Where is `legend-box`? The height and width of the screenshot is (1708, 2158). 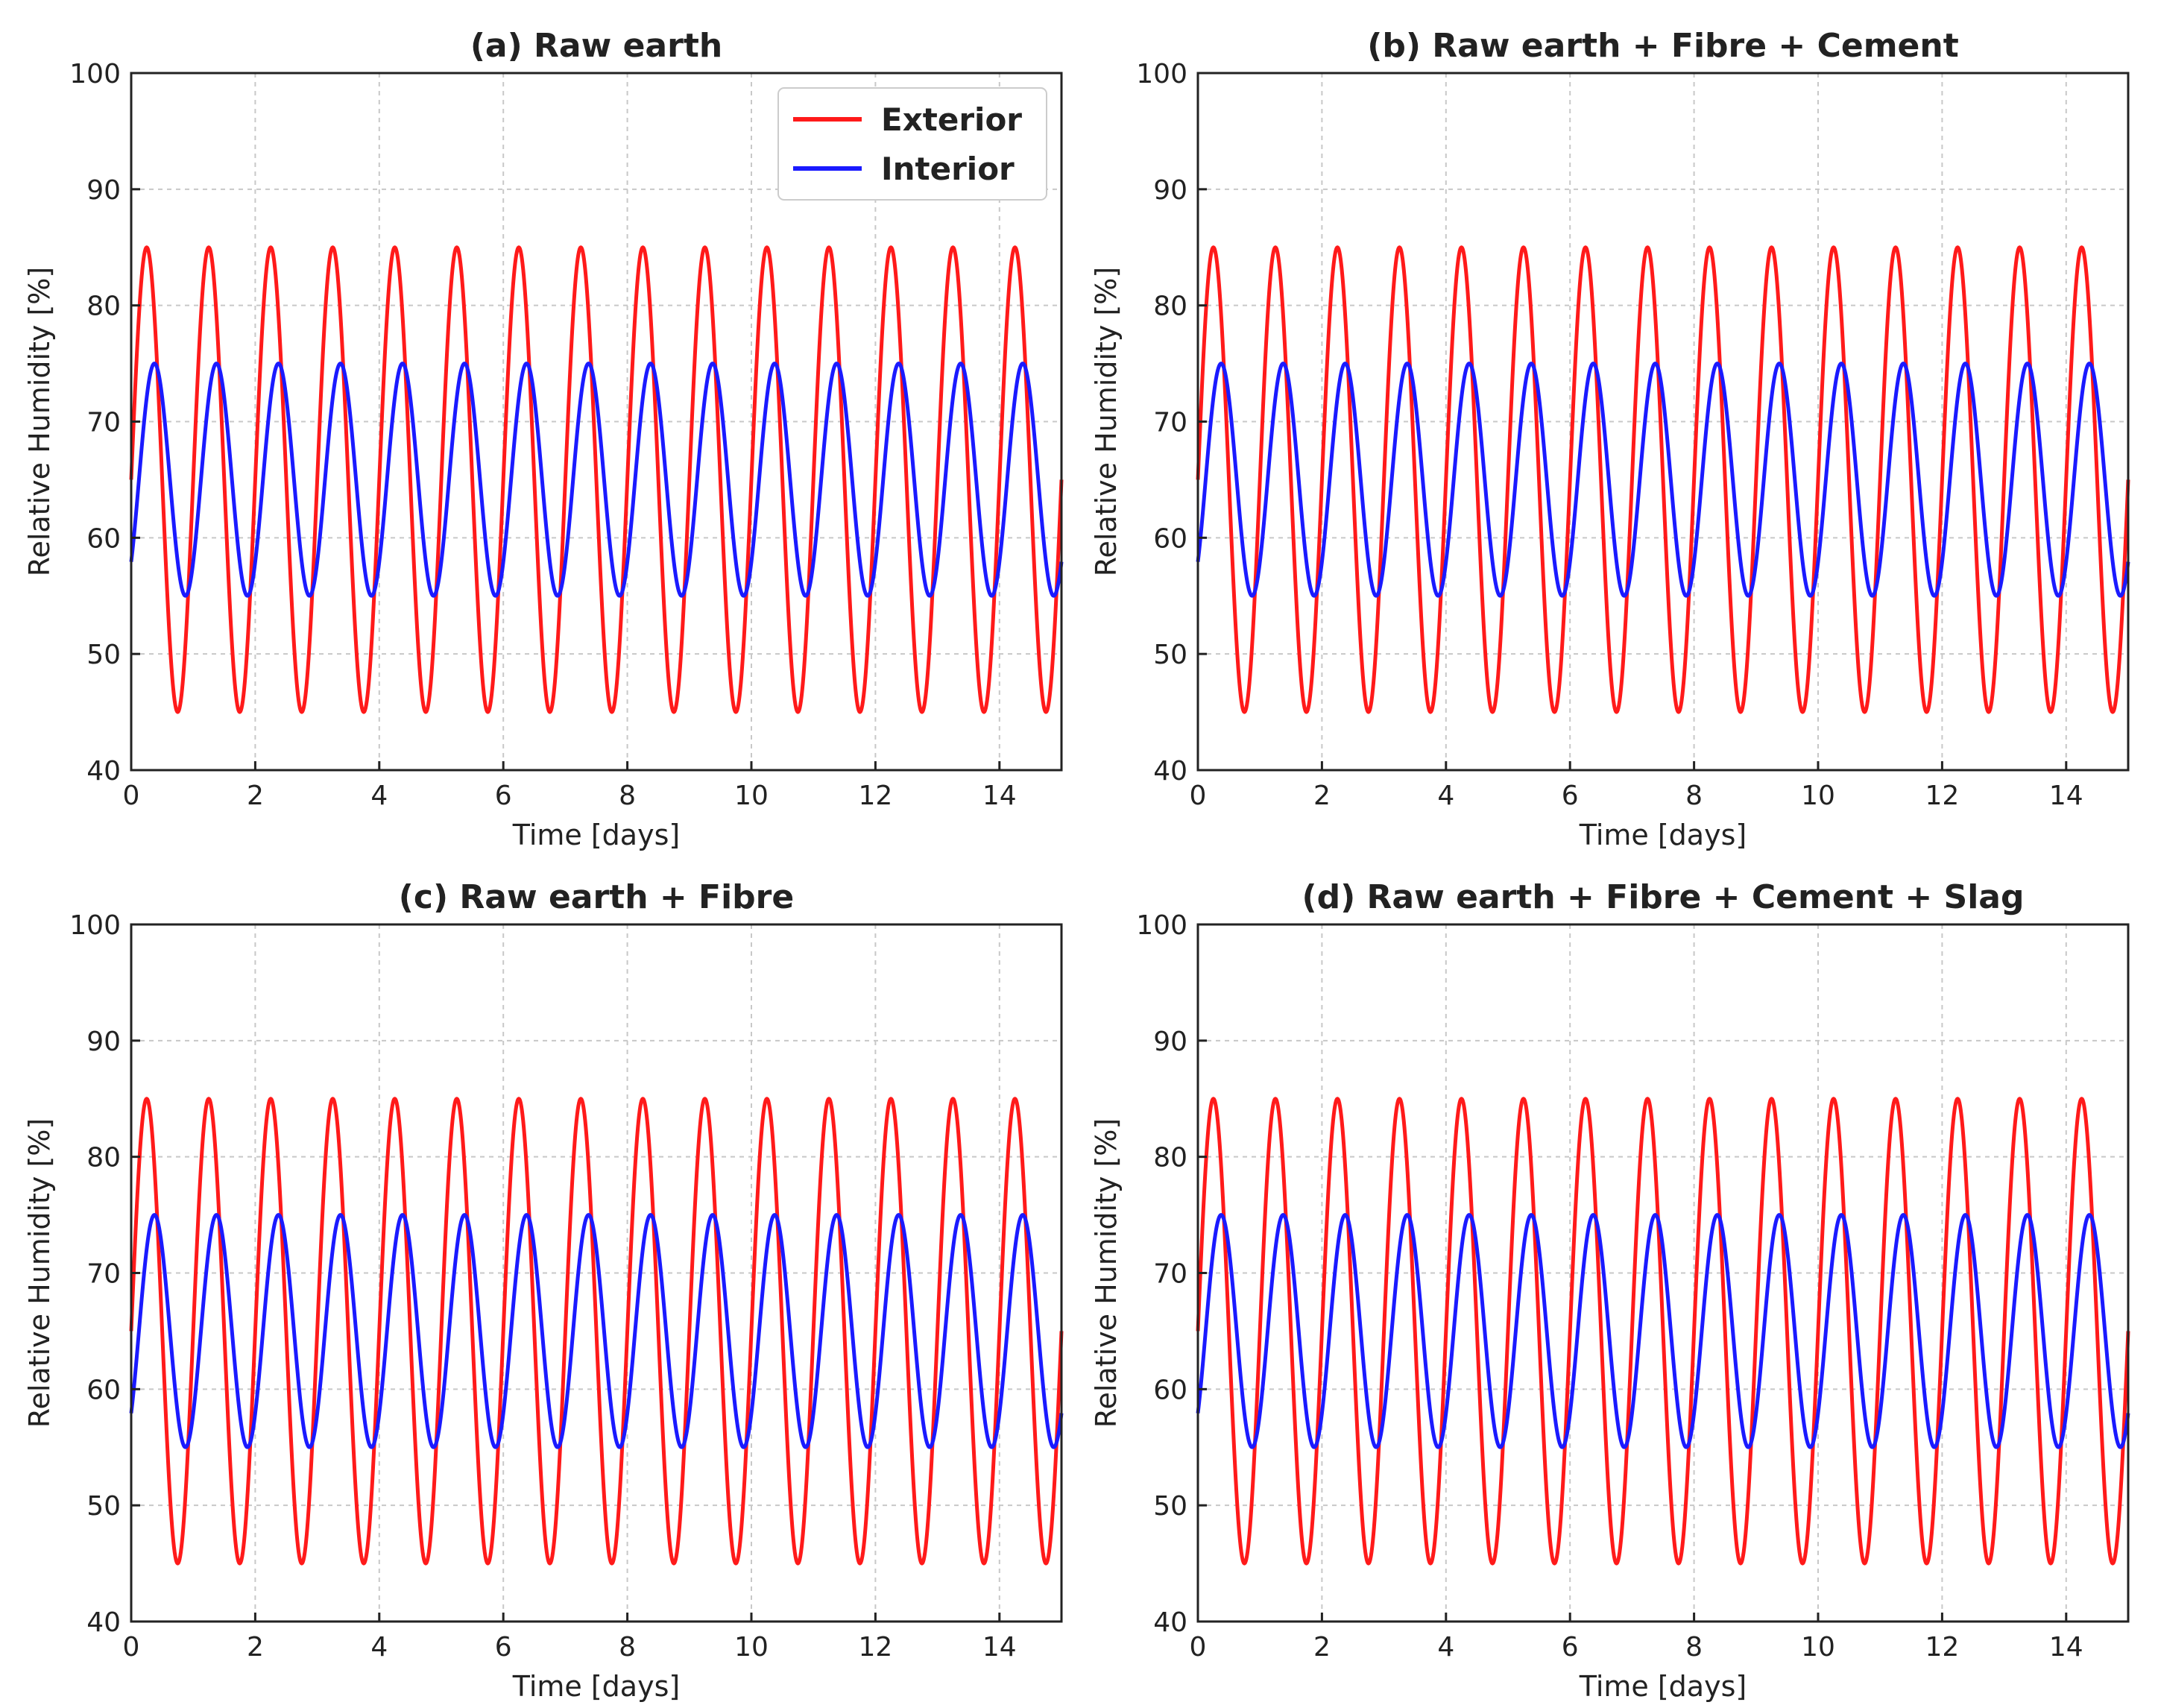
legend-box is located at coordinates (912, 144).